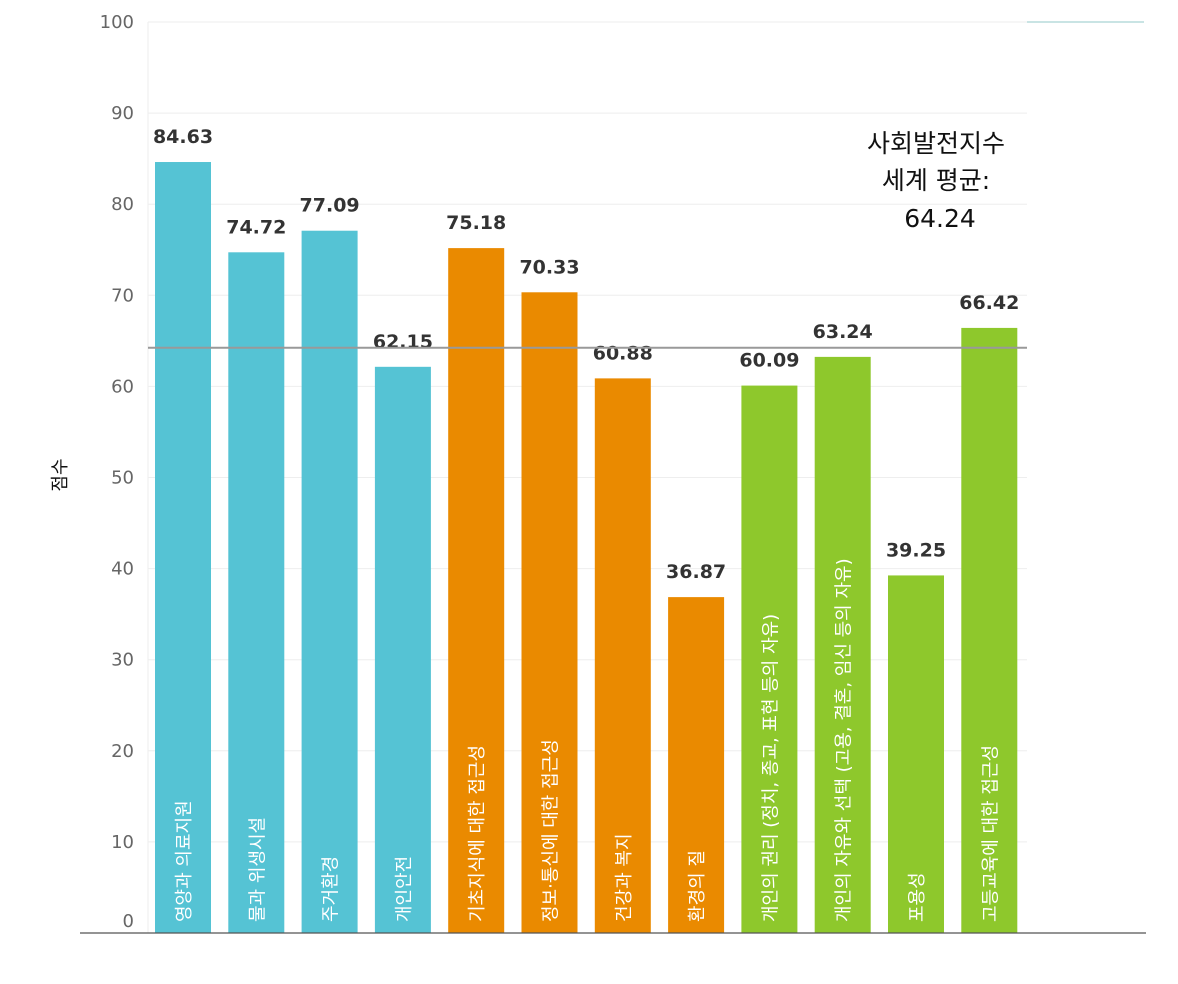 The height and width of the screenshot is (984, 1178). I want to click on data-value-label: 63.24, so click(843, 332).